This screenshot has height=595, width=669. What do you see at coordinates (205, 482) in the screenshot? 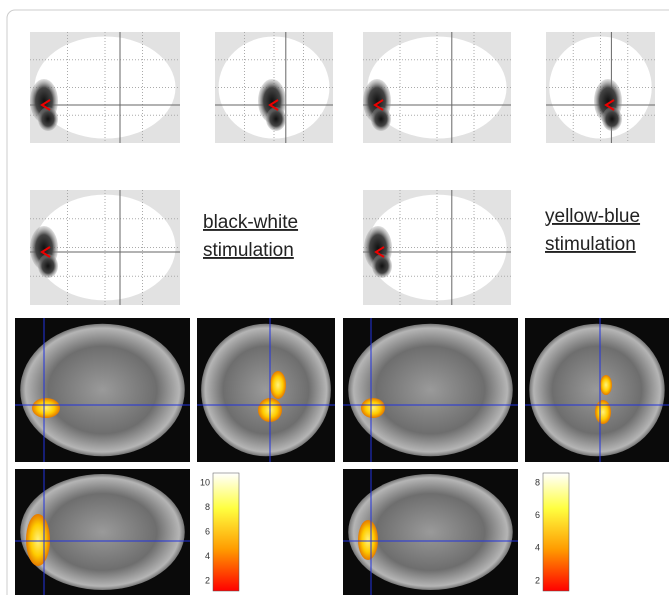
I see `colorbar-tick: 10` at bounding box center [205, 482].